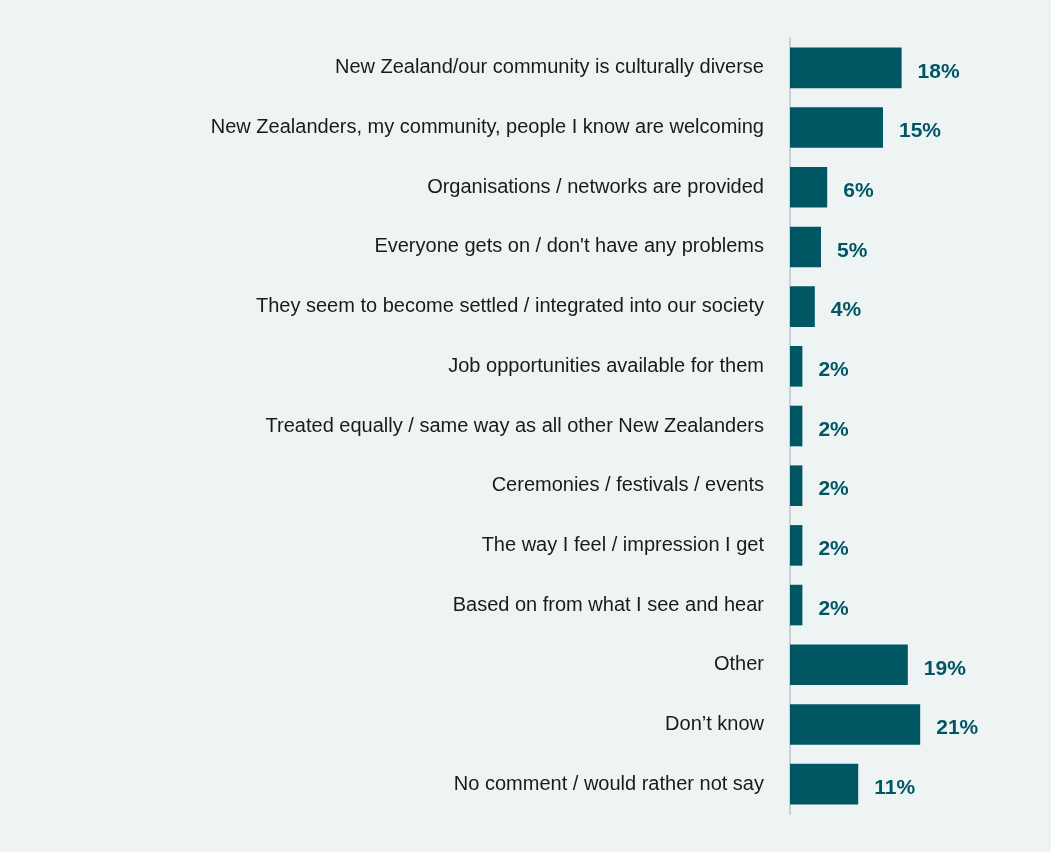 The height and width of the screenshot is (852, 1051). What do you see at coordinates (846, 309) in the screenshot?
I see `data-label: 4%` at bounding box center [846, 309].